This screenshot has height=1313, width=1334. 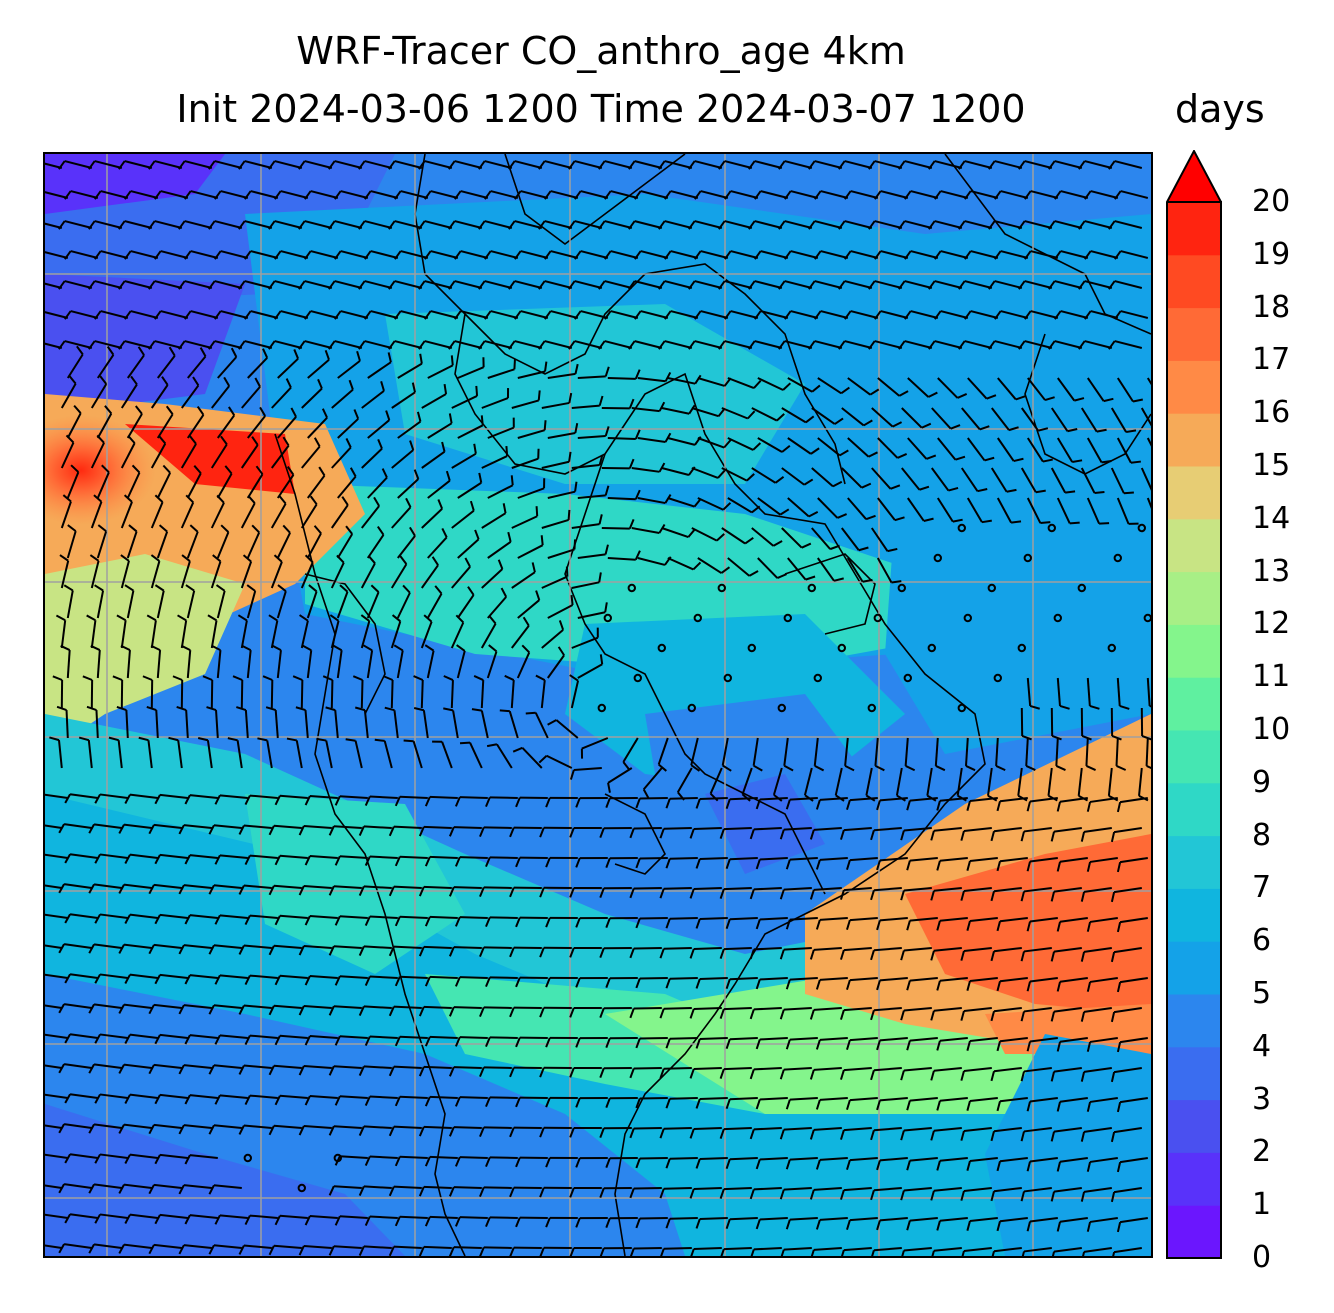 What do you see at coordinates (1194, 281) in the screenshot?
I see `colorbar-bin` at bounding box center [1194, 281].